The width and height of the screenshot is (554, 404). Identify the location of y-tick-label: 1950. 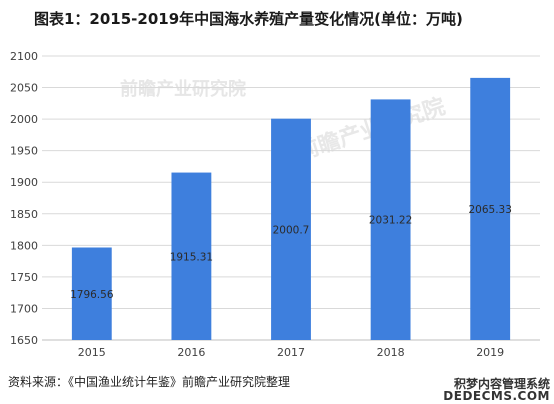
(24, 151).